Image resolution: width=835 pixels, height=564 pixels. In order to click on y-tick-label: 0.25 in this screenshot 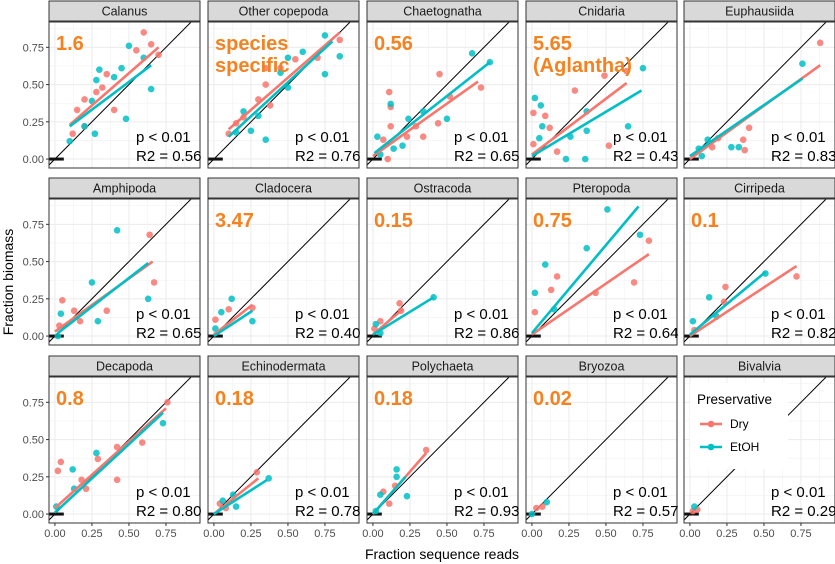, I will do `click(33, 123)`.